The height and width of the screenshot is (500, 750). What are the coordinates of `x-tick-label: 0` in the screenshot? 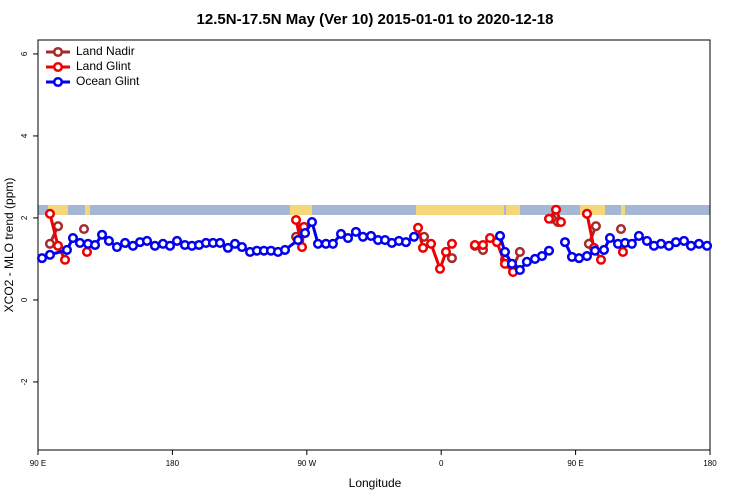 It's located at (441, 463).